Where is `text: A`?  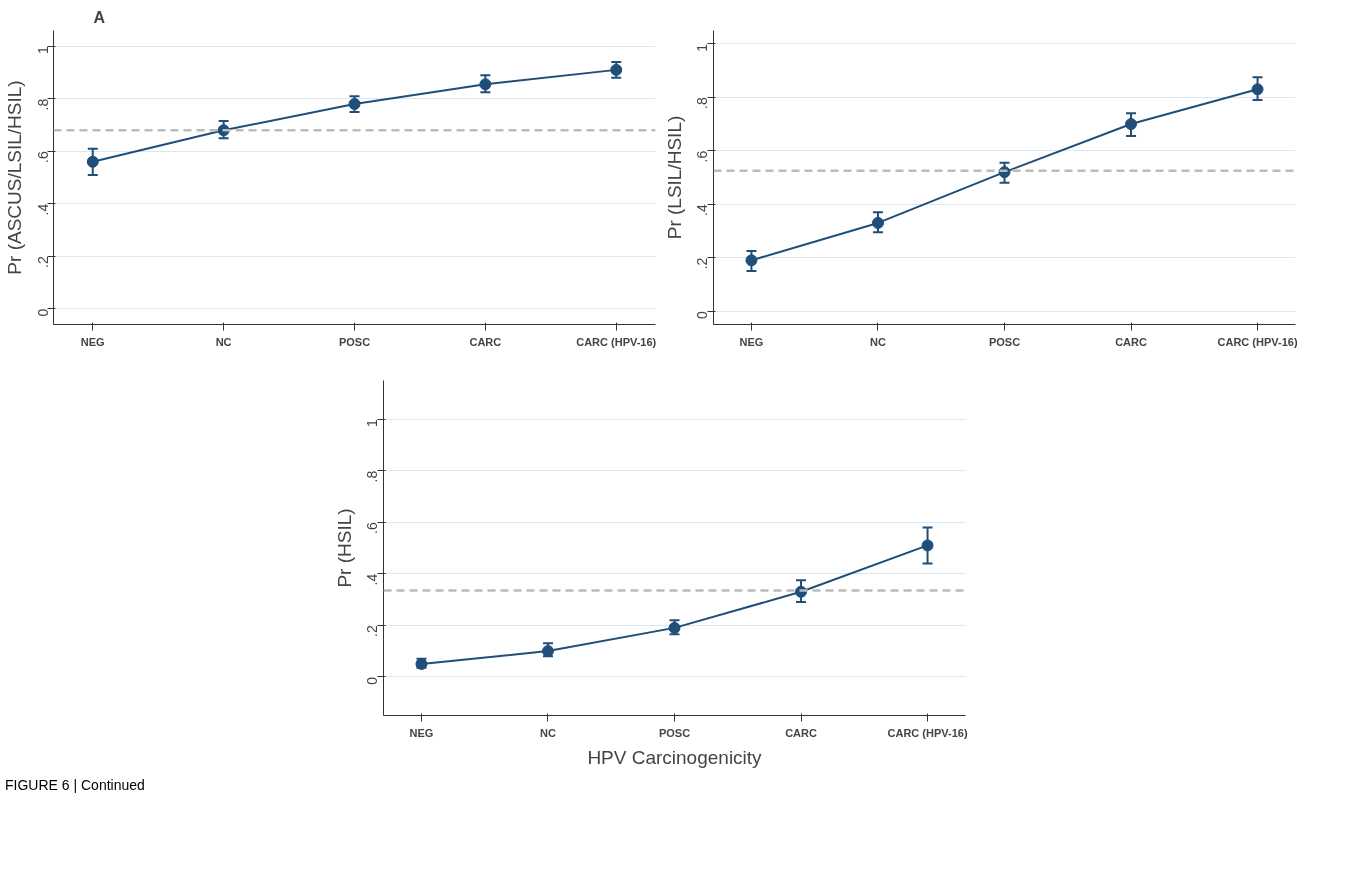
text: A is located at coordinates (99, 17).